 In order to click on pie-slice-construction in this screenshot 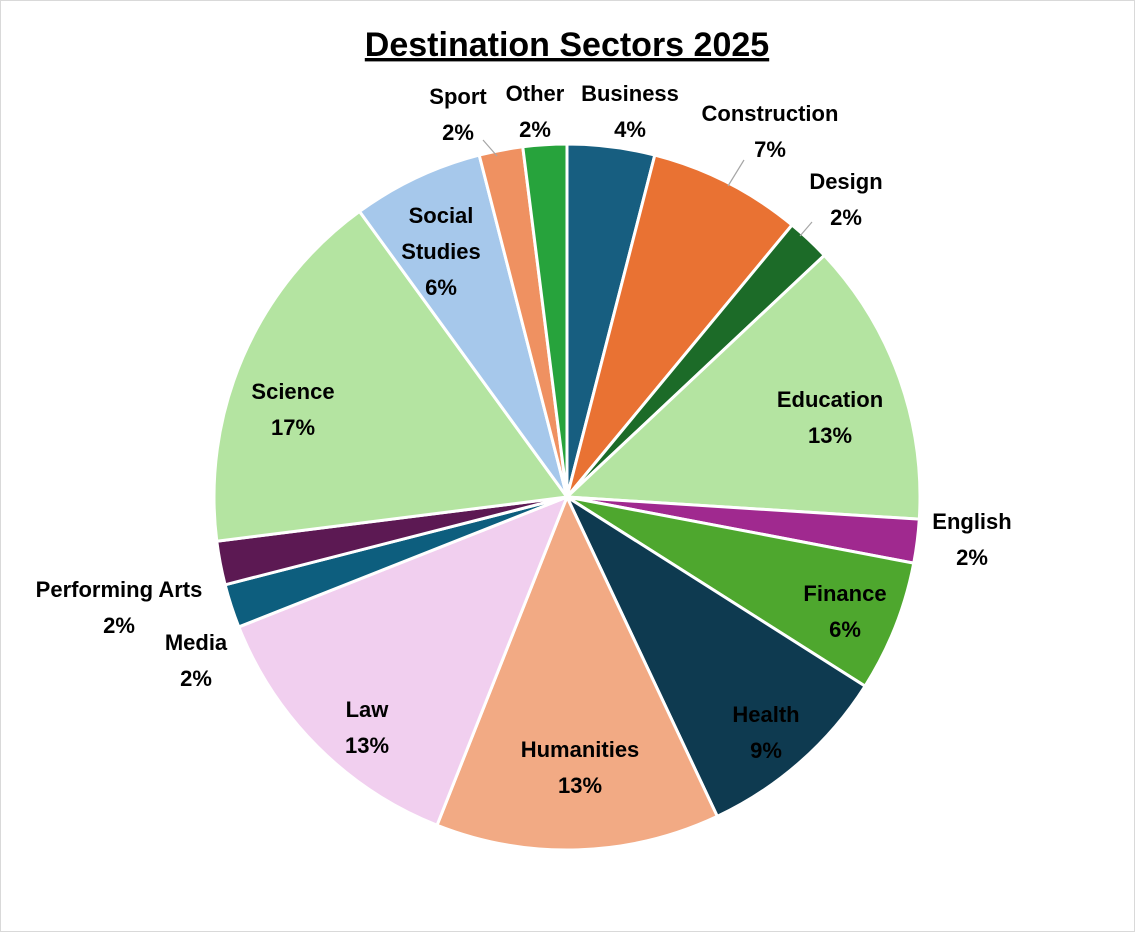, I will do `click(680, 325)`.